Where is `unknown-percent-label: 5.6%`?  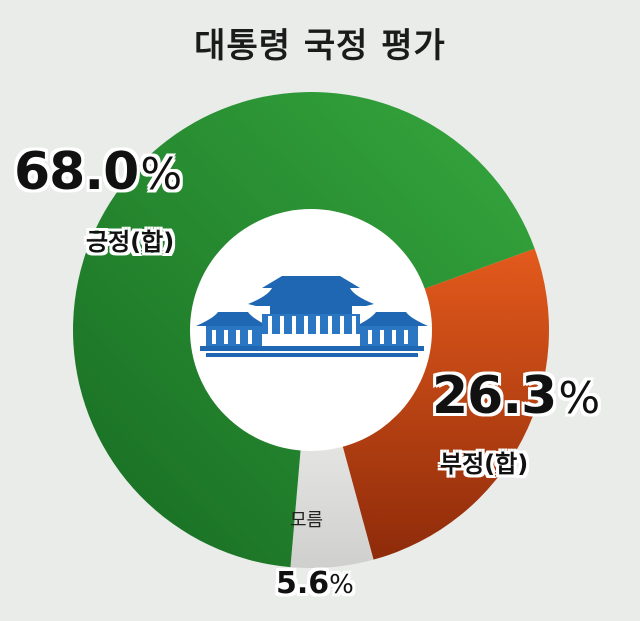
unknown-percent-label: 5.6% is located at coordinates (315, 583).